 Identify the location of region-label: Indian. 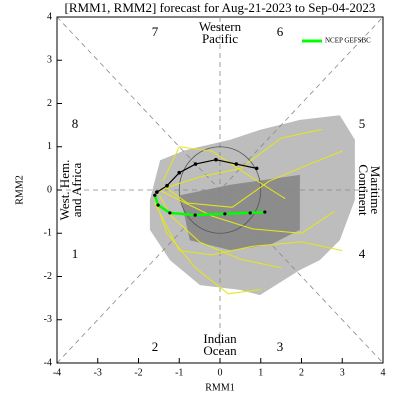
(220, 338).